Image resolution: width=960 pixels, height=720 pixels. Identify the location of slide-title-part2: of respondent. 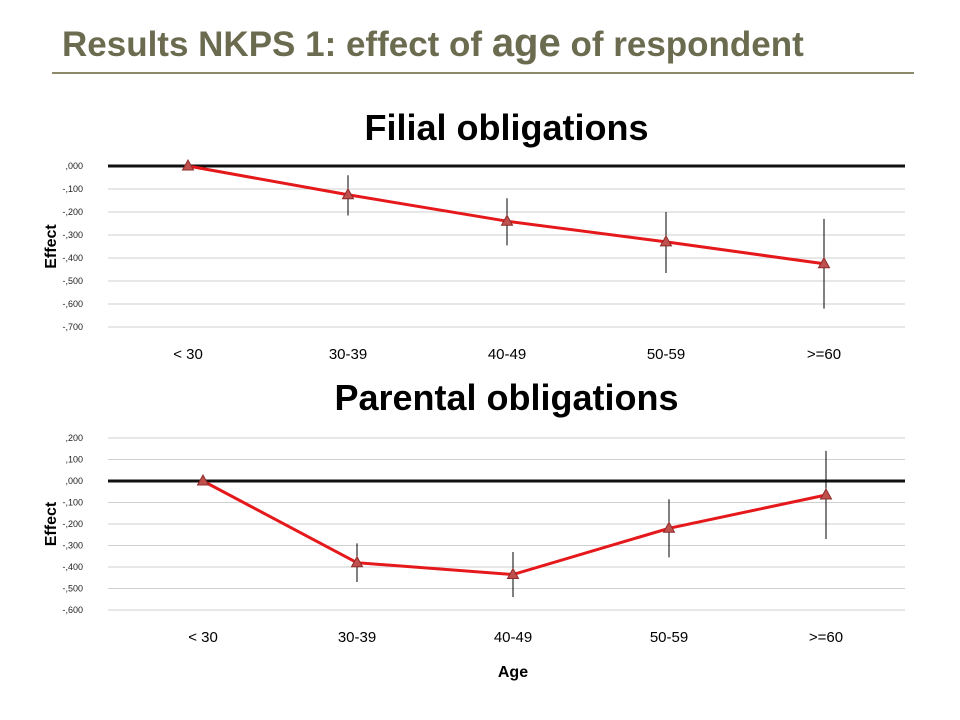
(682, 44).